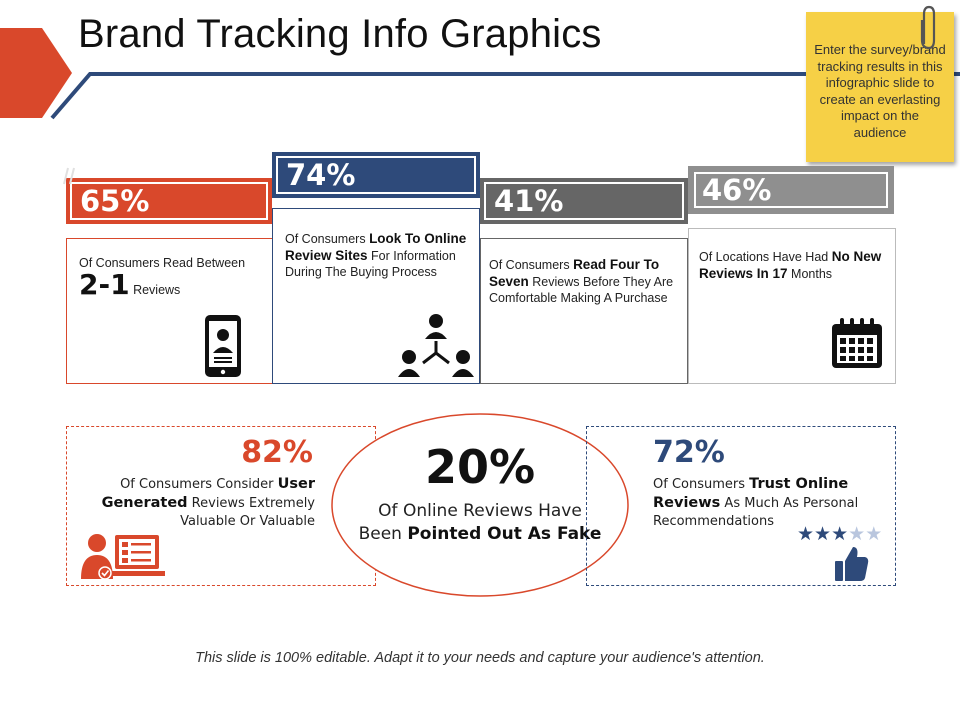 The image size is (960, 720). Describe the element at coordinates (104, 284) in the screenshot. I see `card-big-number: 2-1` at that location.